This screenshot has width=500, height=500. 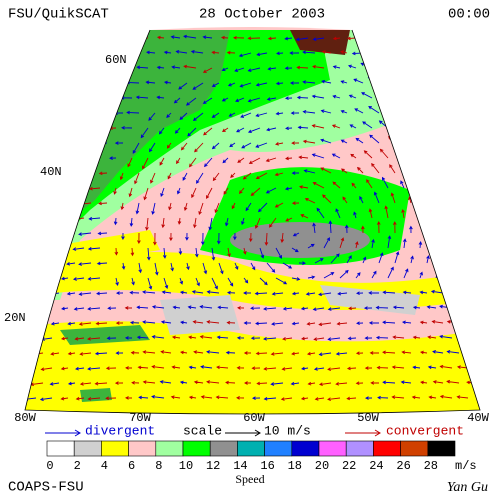 I want to click on colorbar-label: 6, so click(x=131, y=466).